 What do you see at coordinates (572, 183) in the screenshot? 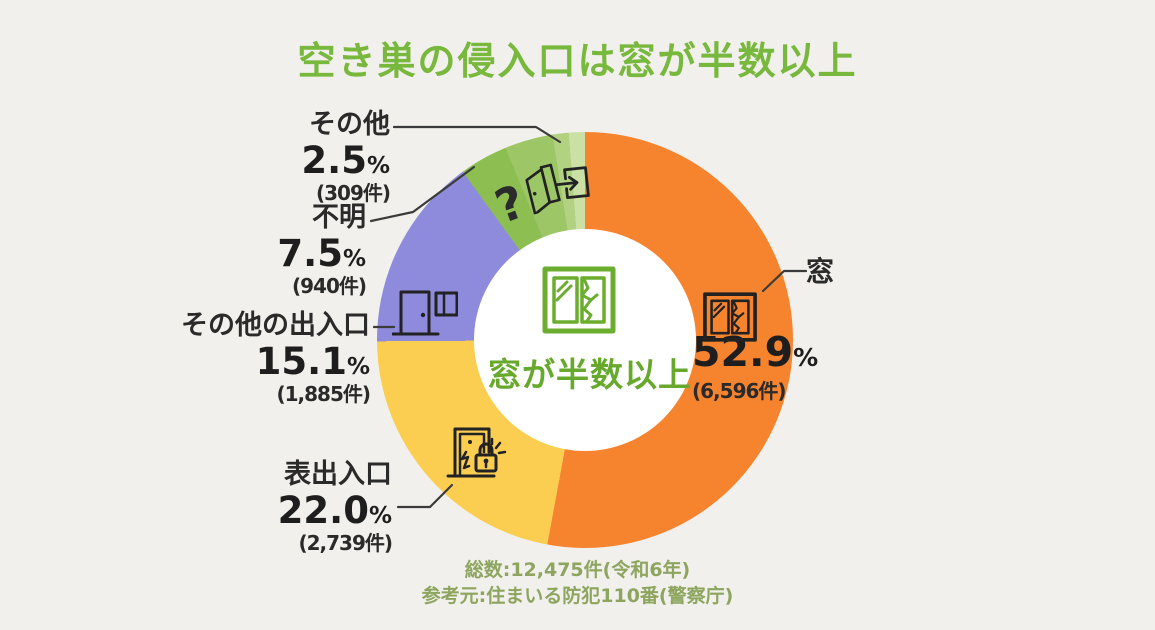
I see `enter-arrow-icon` at bounding box center [572, 183].